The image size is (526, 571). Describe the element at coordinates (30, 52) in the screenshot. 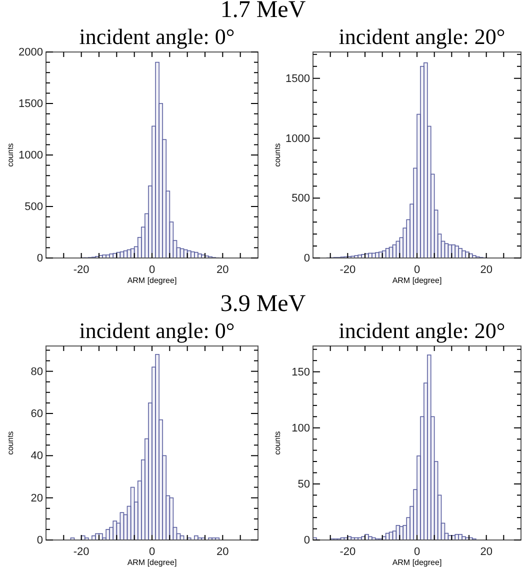

I see `y-tick-label: 2000` at that location.